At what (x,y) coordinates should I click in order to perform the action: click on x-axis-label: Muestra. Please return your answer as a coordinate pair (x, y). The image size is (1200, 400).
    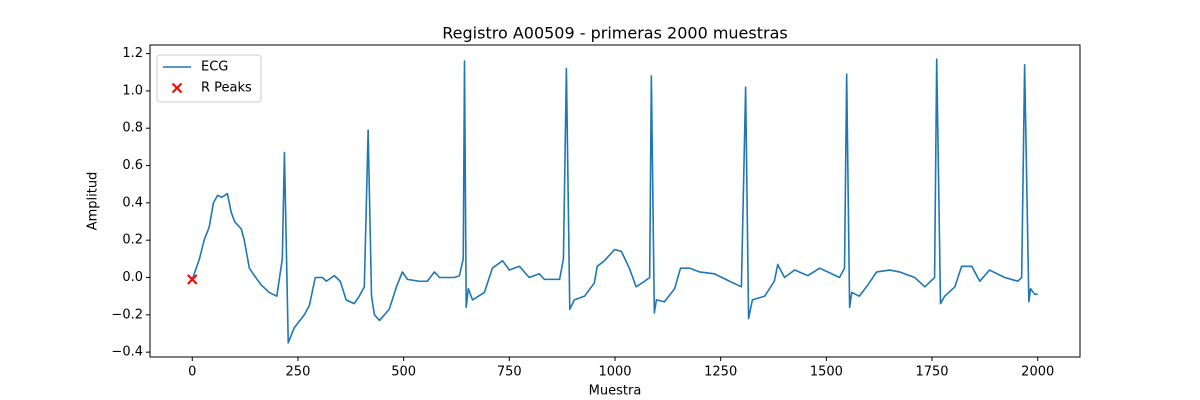
    Looking at the image, I should click on (615, 391).